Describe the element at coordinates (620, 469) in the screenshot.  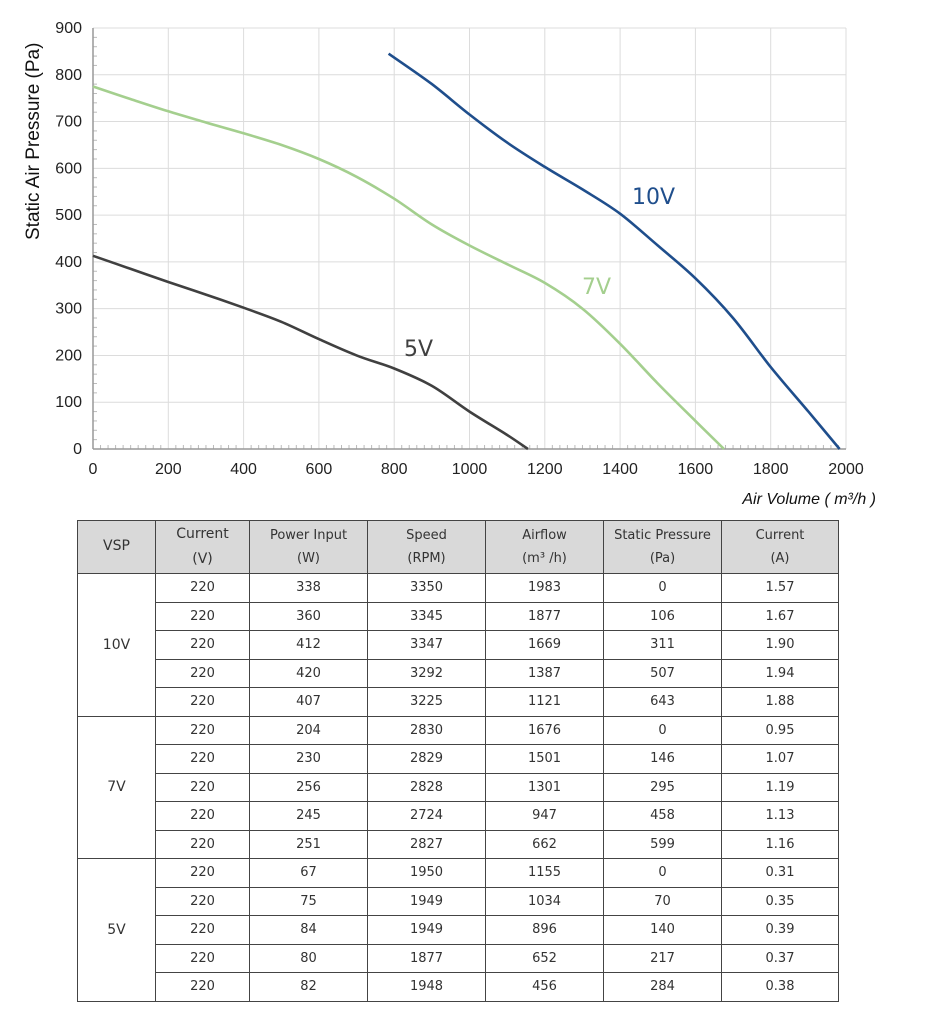
I see `x-tick-label: 1400` at that location.